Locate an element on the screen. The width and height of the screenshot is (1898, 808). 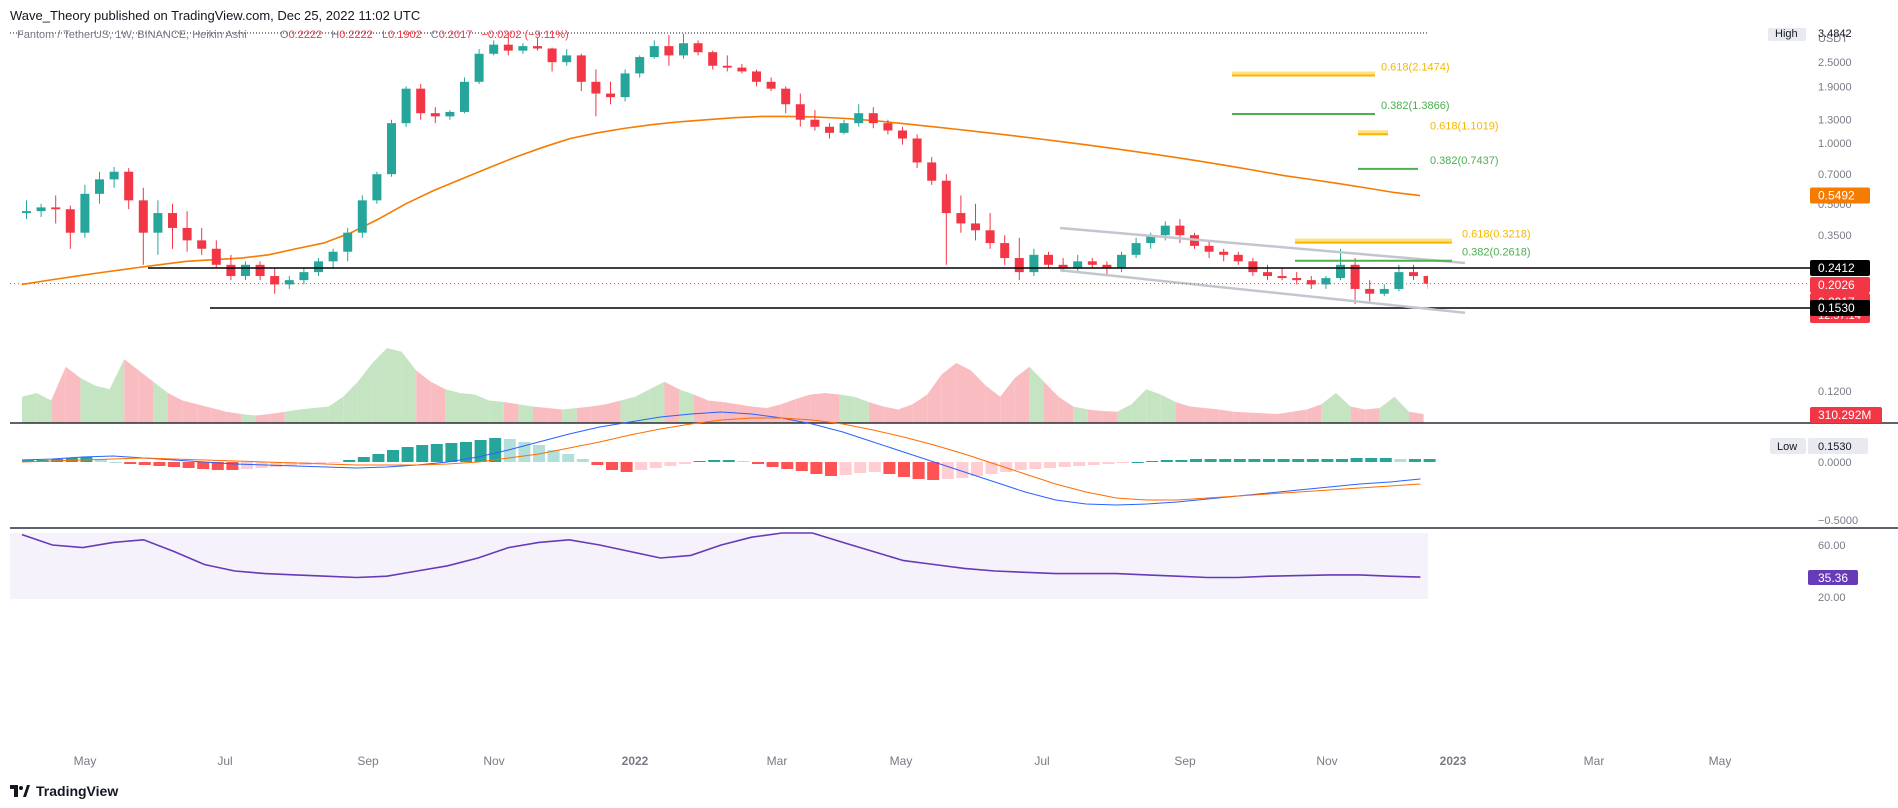
macd-line is located at coordinates (721, 458).